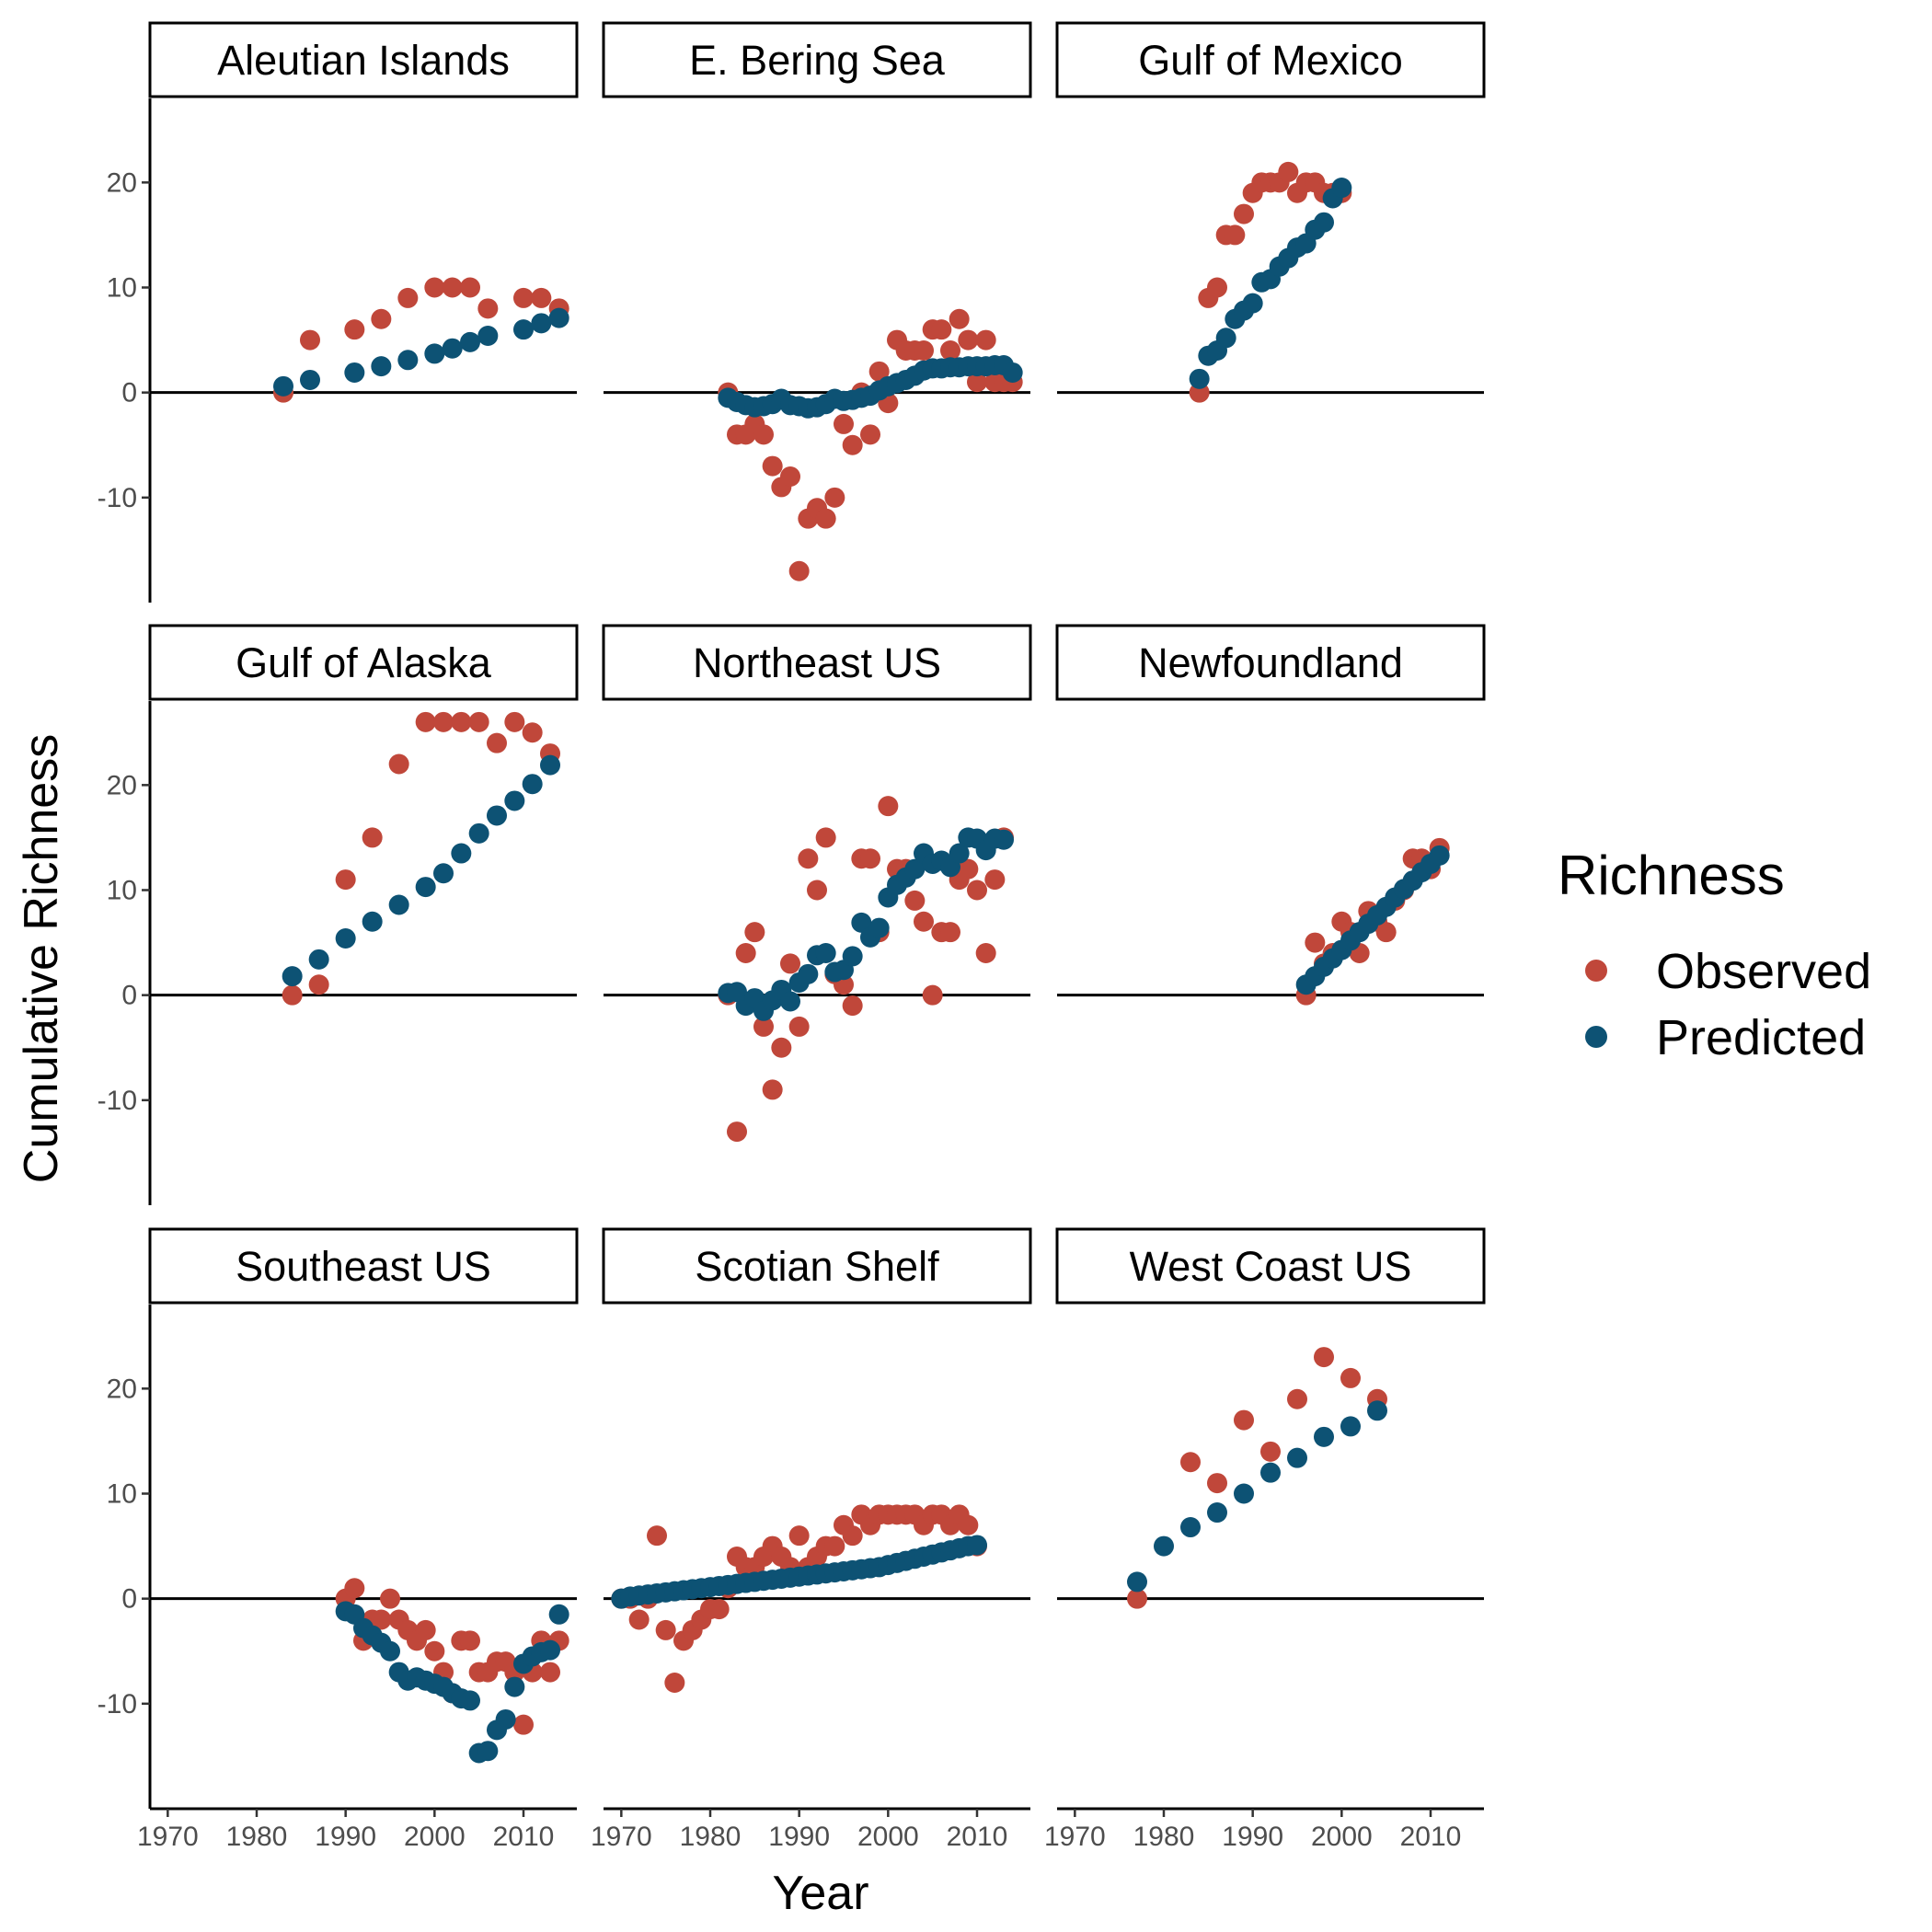  What do you see at coordinates (817, 59) in the screenshot?
I see `facet-strip-e-bering-sea` at bounding box center [817, 59].